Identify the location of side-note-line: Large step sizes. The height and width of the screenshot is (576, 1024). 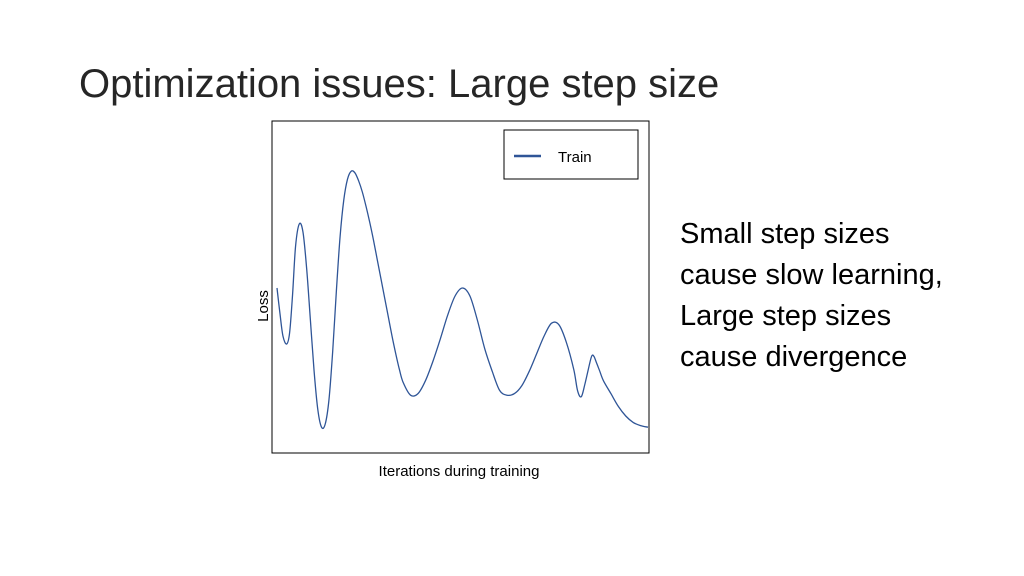
(786, 316).